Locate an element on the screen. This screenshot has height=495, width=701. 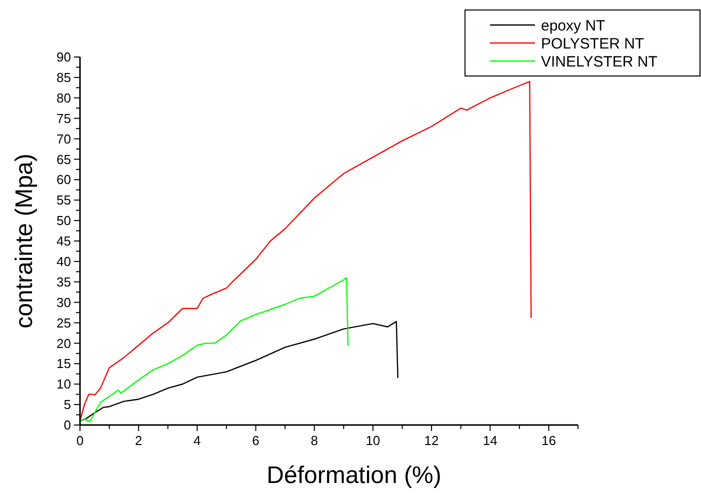
x-tick-label: 16 is located at coordinates (548, 440).